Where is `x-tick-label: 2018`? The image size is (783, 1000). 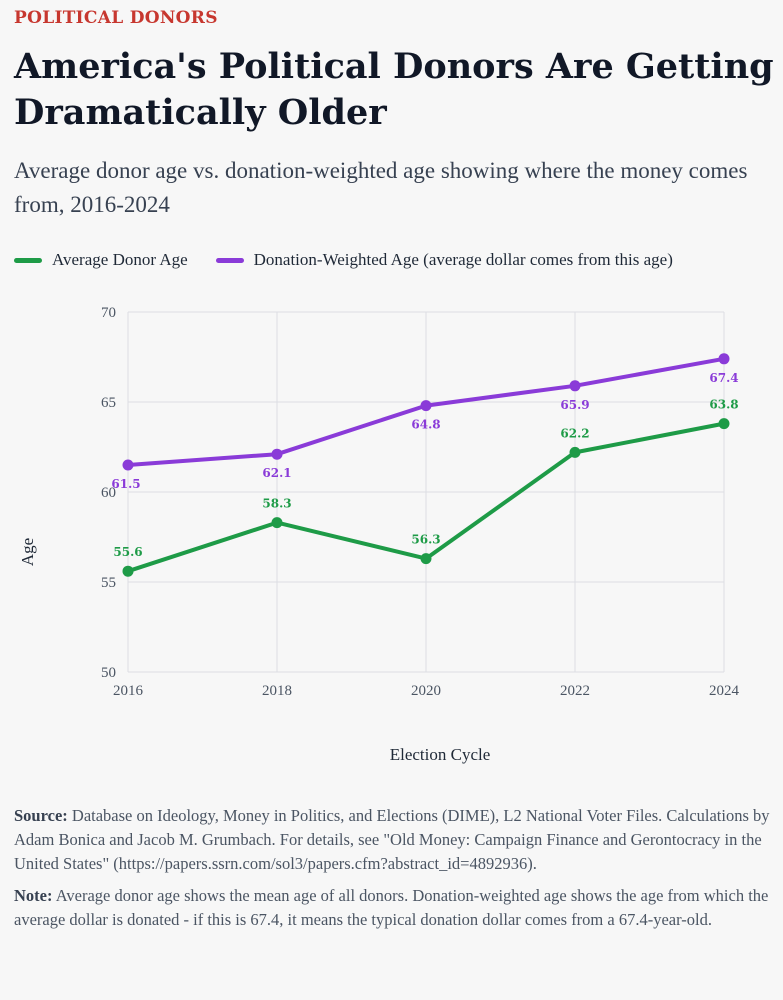 x-tick-label: 2018 is located at coordinates (277, 691).